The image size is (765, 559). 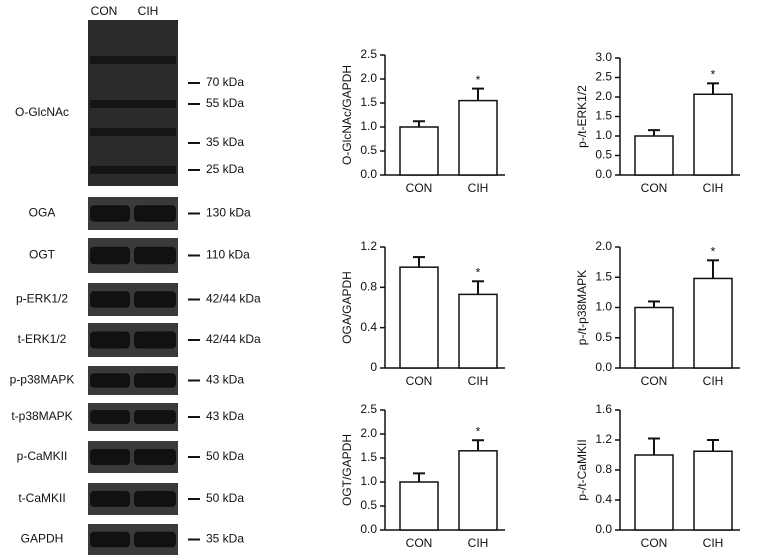 I want to click on y-axis-label: p-/t-p38MAPK, so click(x=582, y=307).